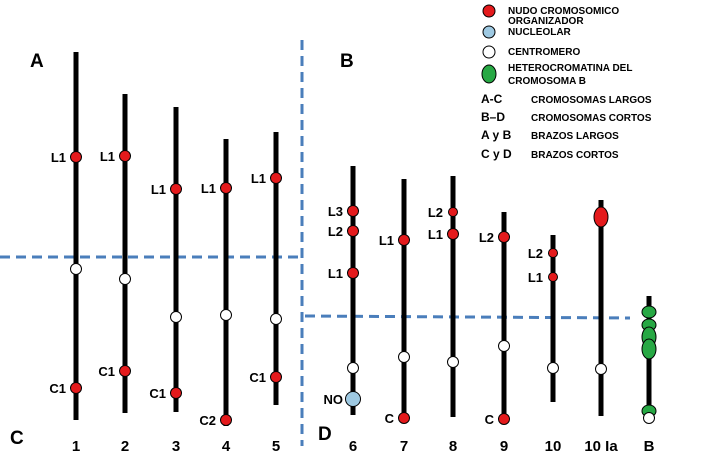 This screenshot has width=703, height=462. Describe the element at coordinates (226, 446) in the screenshot. I see `chromosome-number: 4` at that location.